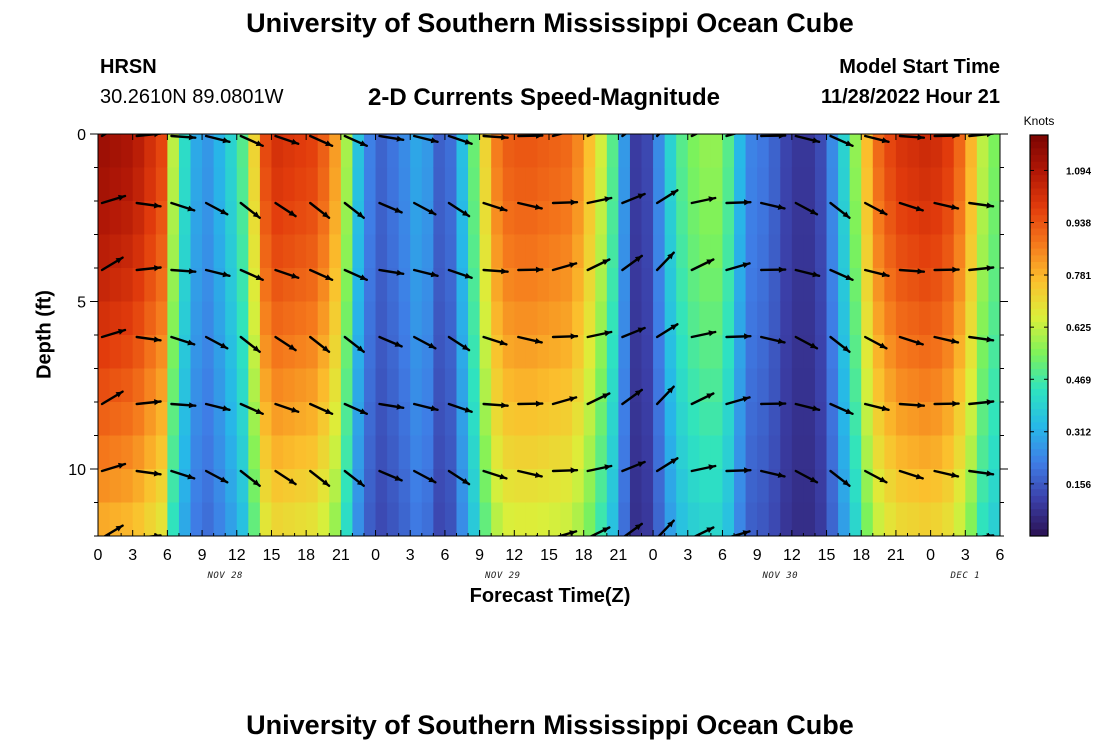  Describe the element at coordinates (965, 555) in the screenshot. I see `x-tick-label: 3` at that location.